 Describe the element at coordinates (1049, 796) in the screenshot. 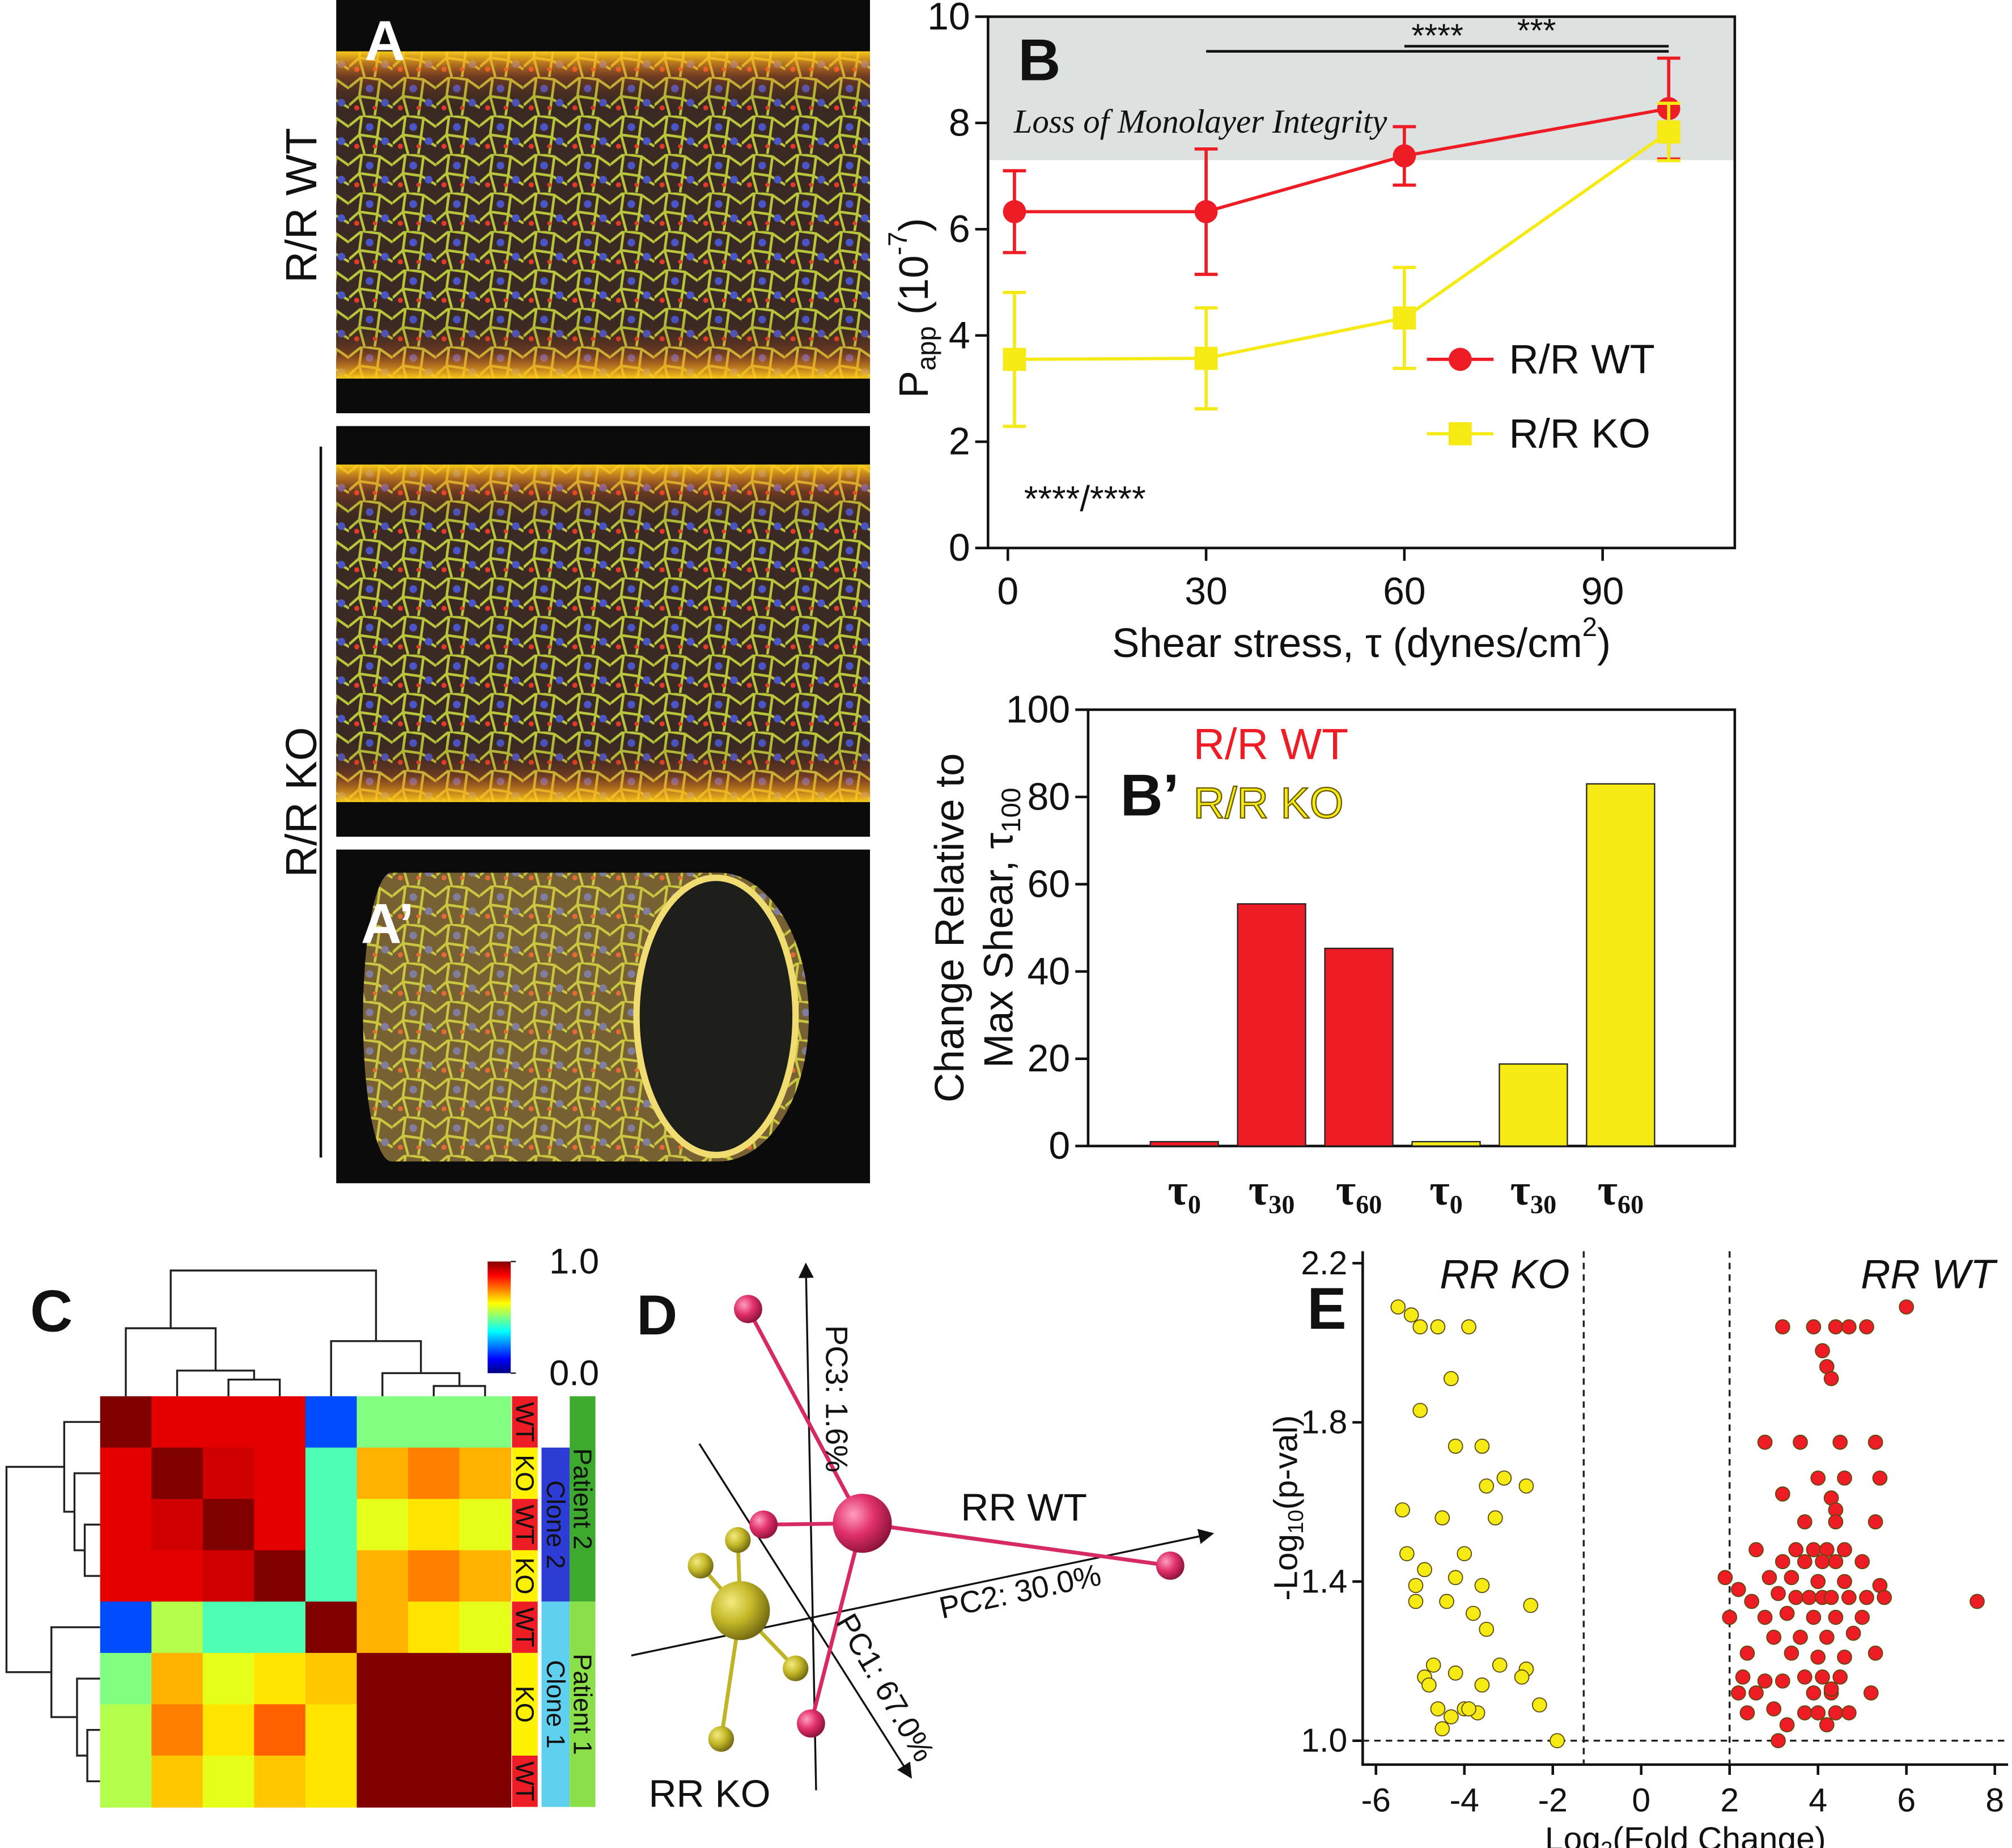

I see `y-tick-label: 80` at that location.